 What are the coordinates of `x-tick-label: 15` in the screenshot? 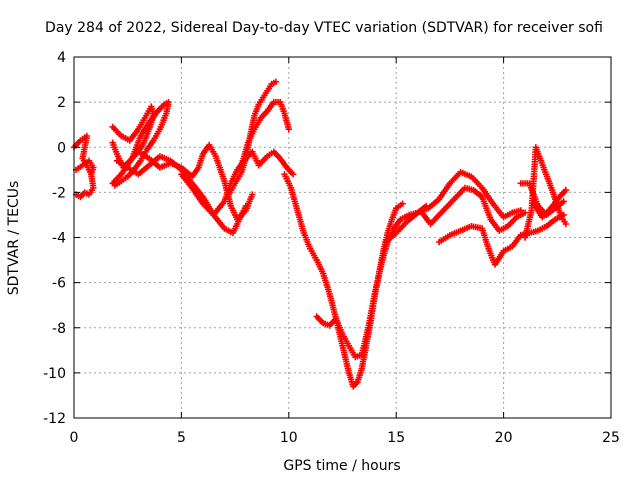 It's located at (396, 438).